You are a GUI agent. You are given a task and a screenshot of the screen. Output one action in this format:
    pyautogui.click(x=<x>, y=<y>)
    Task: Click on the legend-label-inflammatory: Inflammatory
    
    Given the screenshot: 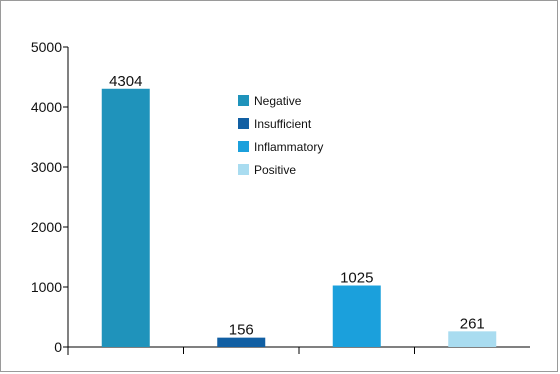 What is the action you would take?
    pyautogui.click(x=288, y=147)
    